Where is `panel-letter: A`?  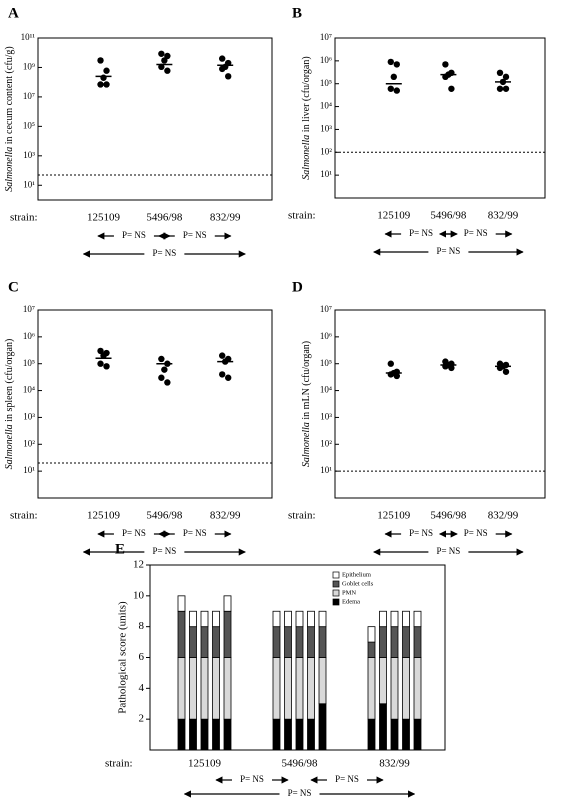 panel-letter: A is located at coordinates (13, 13).